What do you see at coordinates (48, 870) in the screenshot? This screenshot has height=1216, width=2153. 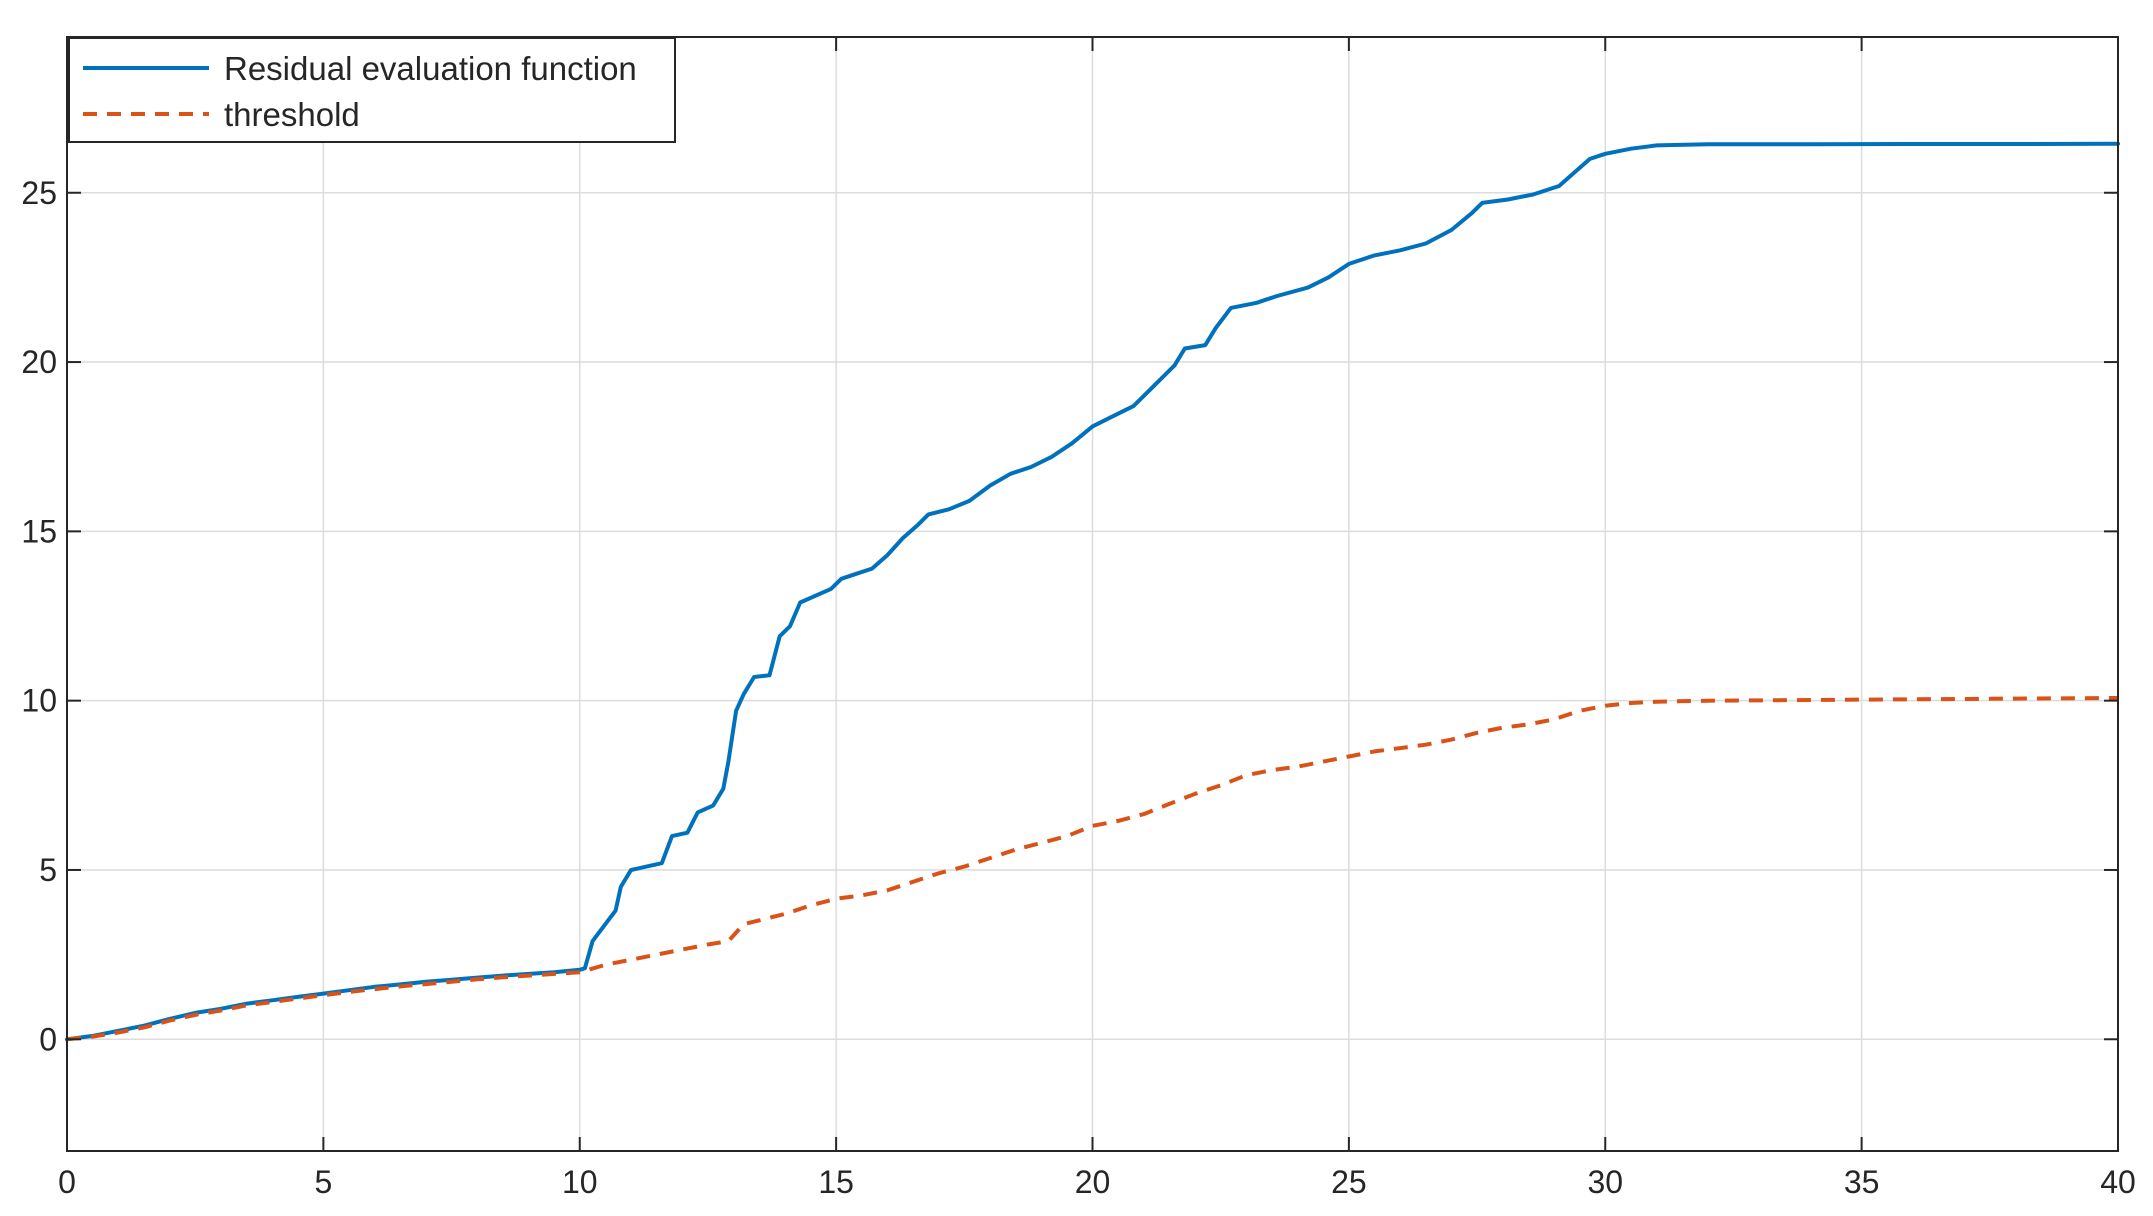 I see `y-tick-label: 5` at bounding box center [48, 870].